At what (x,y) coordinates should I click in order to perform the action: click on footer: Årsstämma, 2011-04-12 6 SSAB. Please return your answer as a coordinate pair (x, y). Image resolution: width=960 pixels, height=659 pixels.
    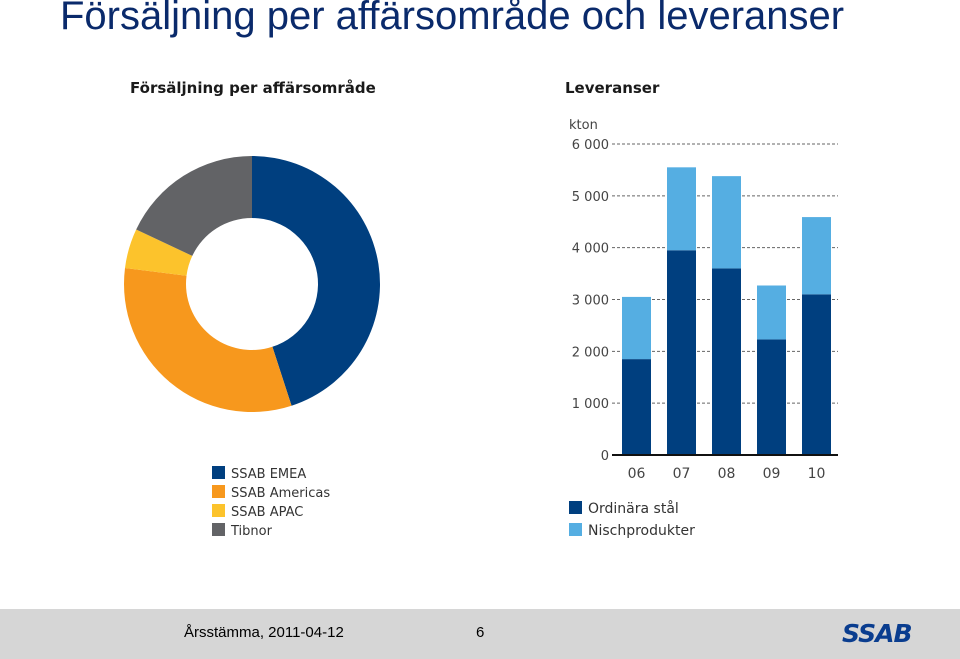
    Looking at the image, I should click on (480, 634).